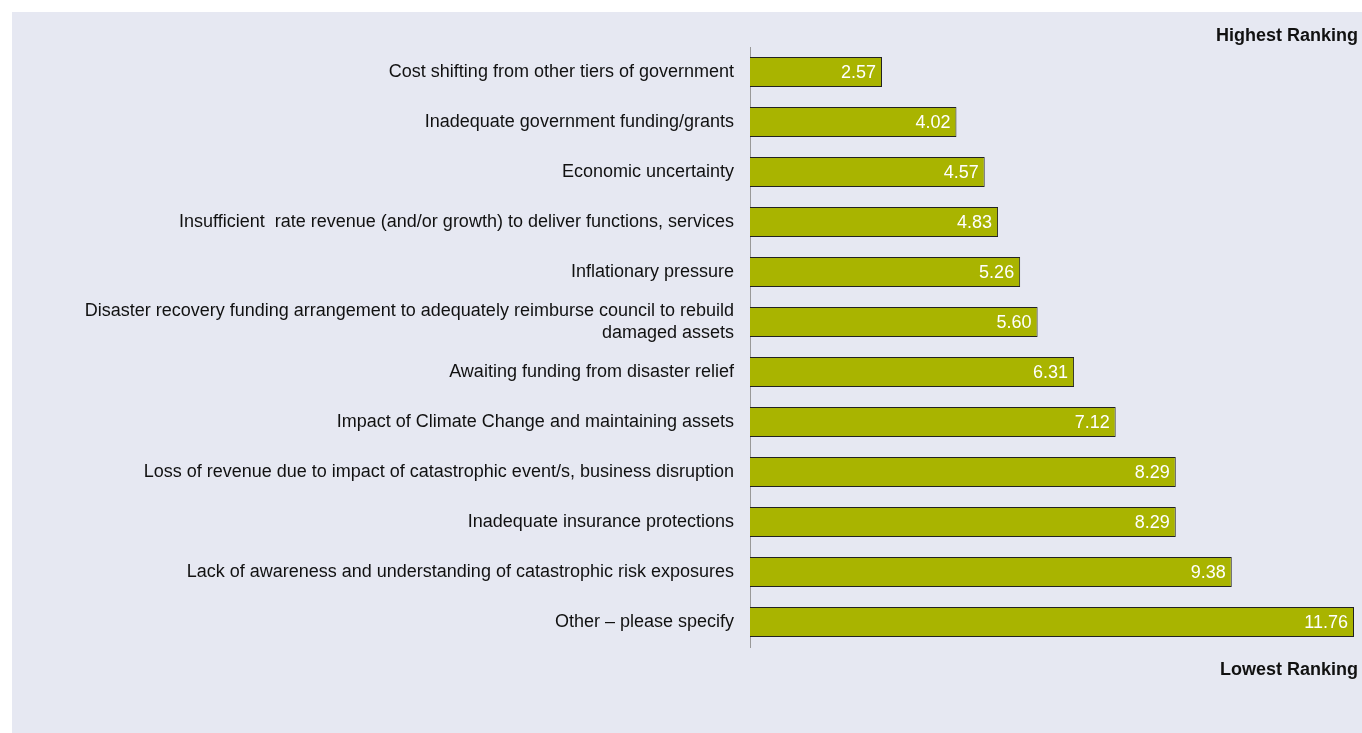 The image size is (1362, 733). I want to click on y-tick-label: Disaster recovery funding arrangement to adequately reimburse council to rebuild damaged assets, so click(409, 321).